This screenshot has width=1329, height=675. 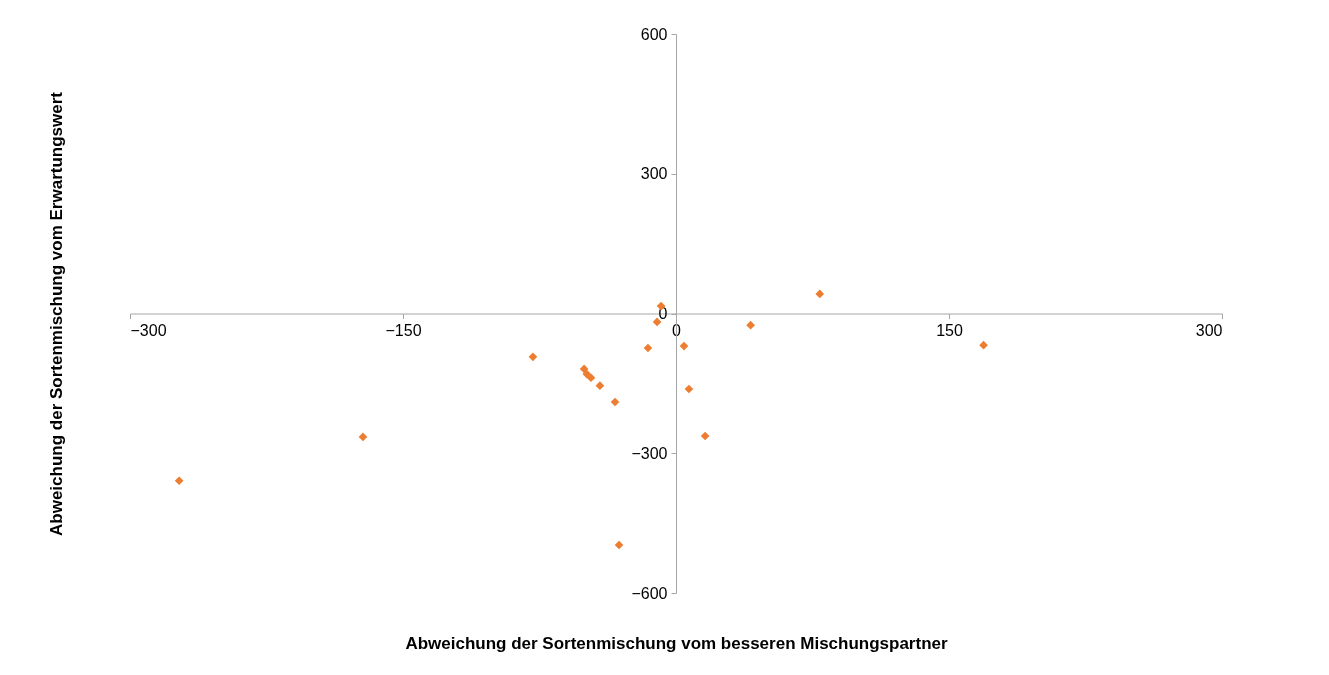 I want to click on x-axis-title: Abweichung der Sortenmischung vom besseren Mischungspartner, so click(x=676, y=643).